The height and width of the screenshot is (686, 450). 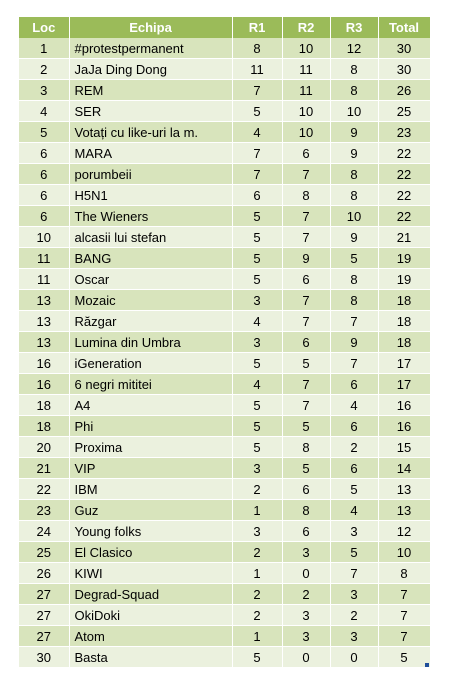 What do you see at coordinates (404, 300) in the screenshot?
I see `cell-total: 18` at bounding box center [404, 300].